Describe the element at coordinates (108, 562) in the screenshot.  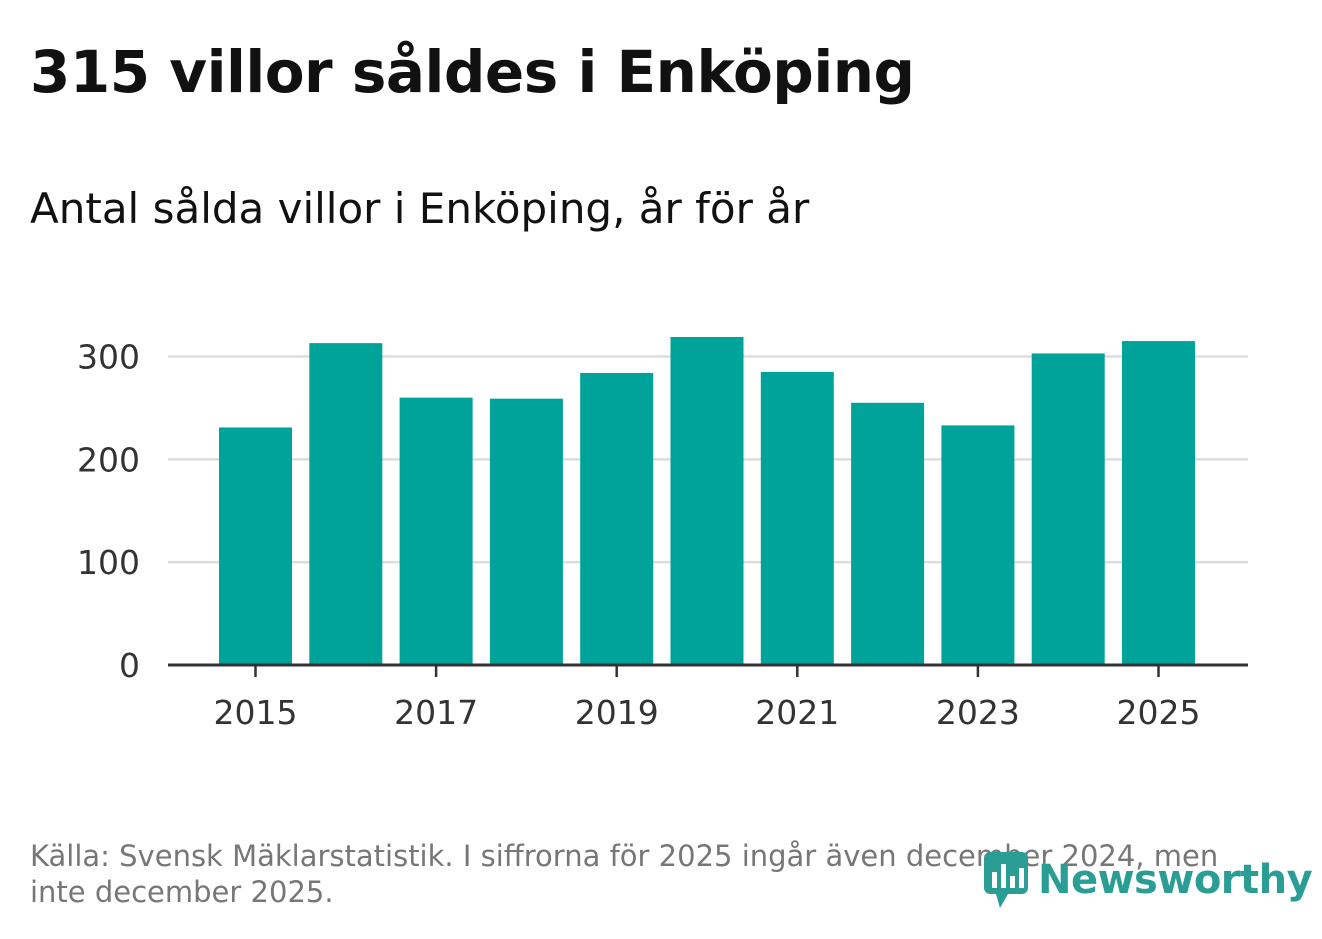
I see `y-tick-label: 100` at that location.